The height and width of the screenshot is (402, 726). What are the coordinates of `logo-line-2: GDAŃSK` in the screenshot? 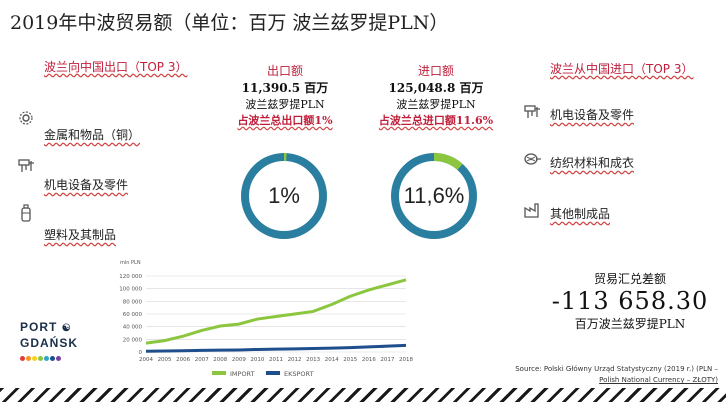 It's located at (49, 343).